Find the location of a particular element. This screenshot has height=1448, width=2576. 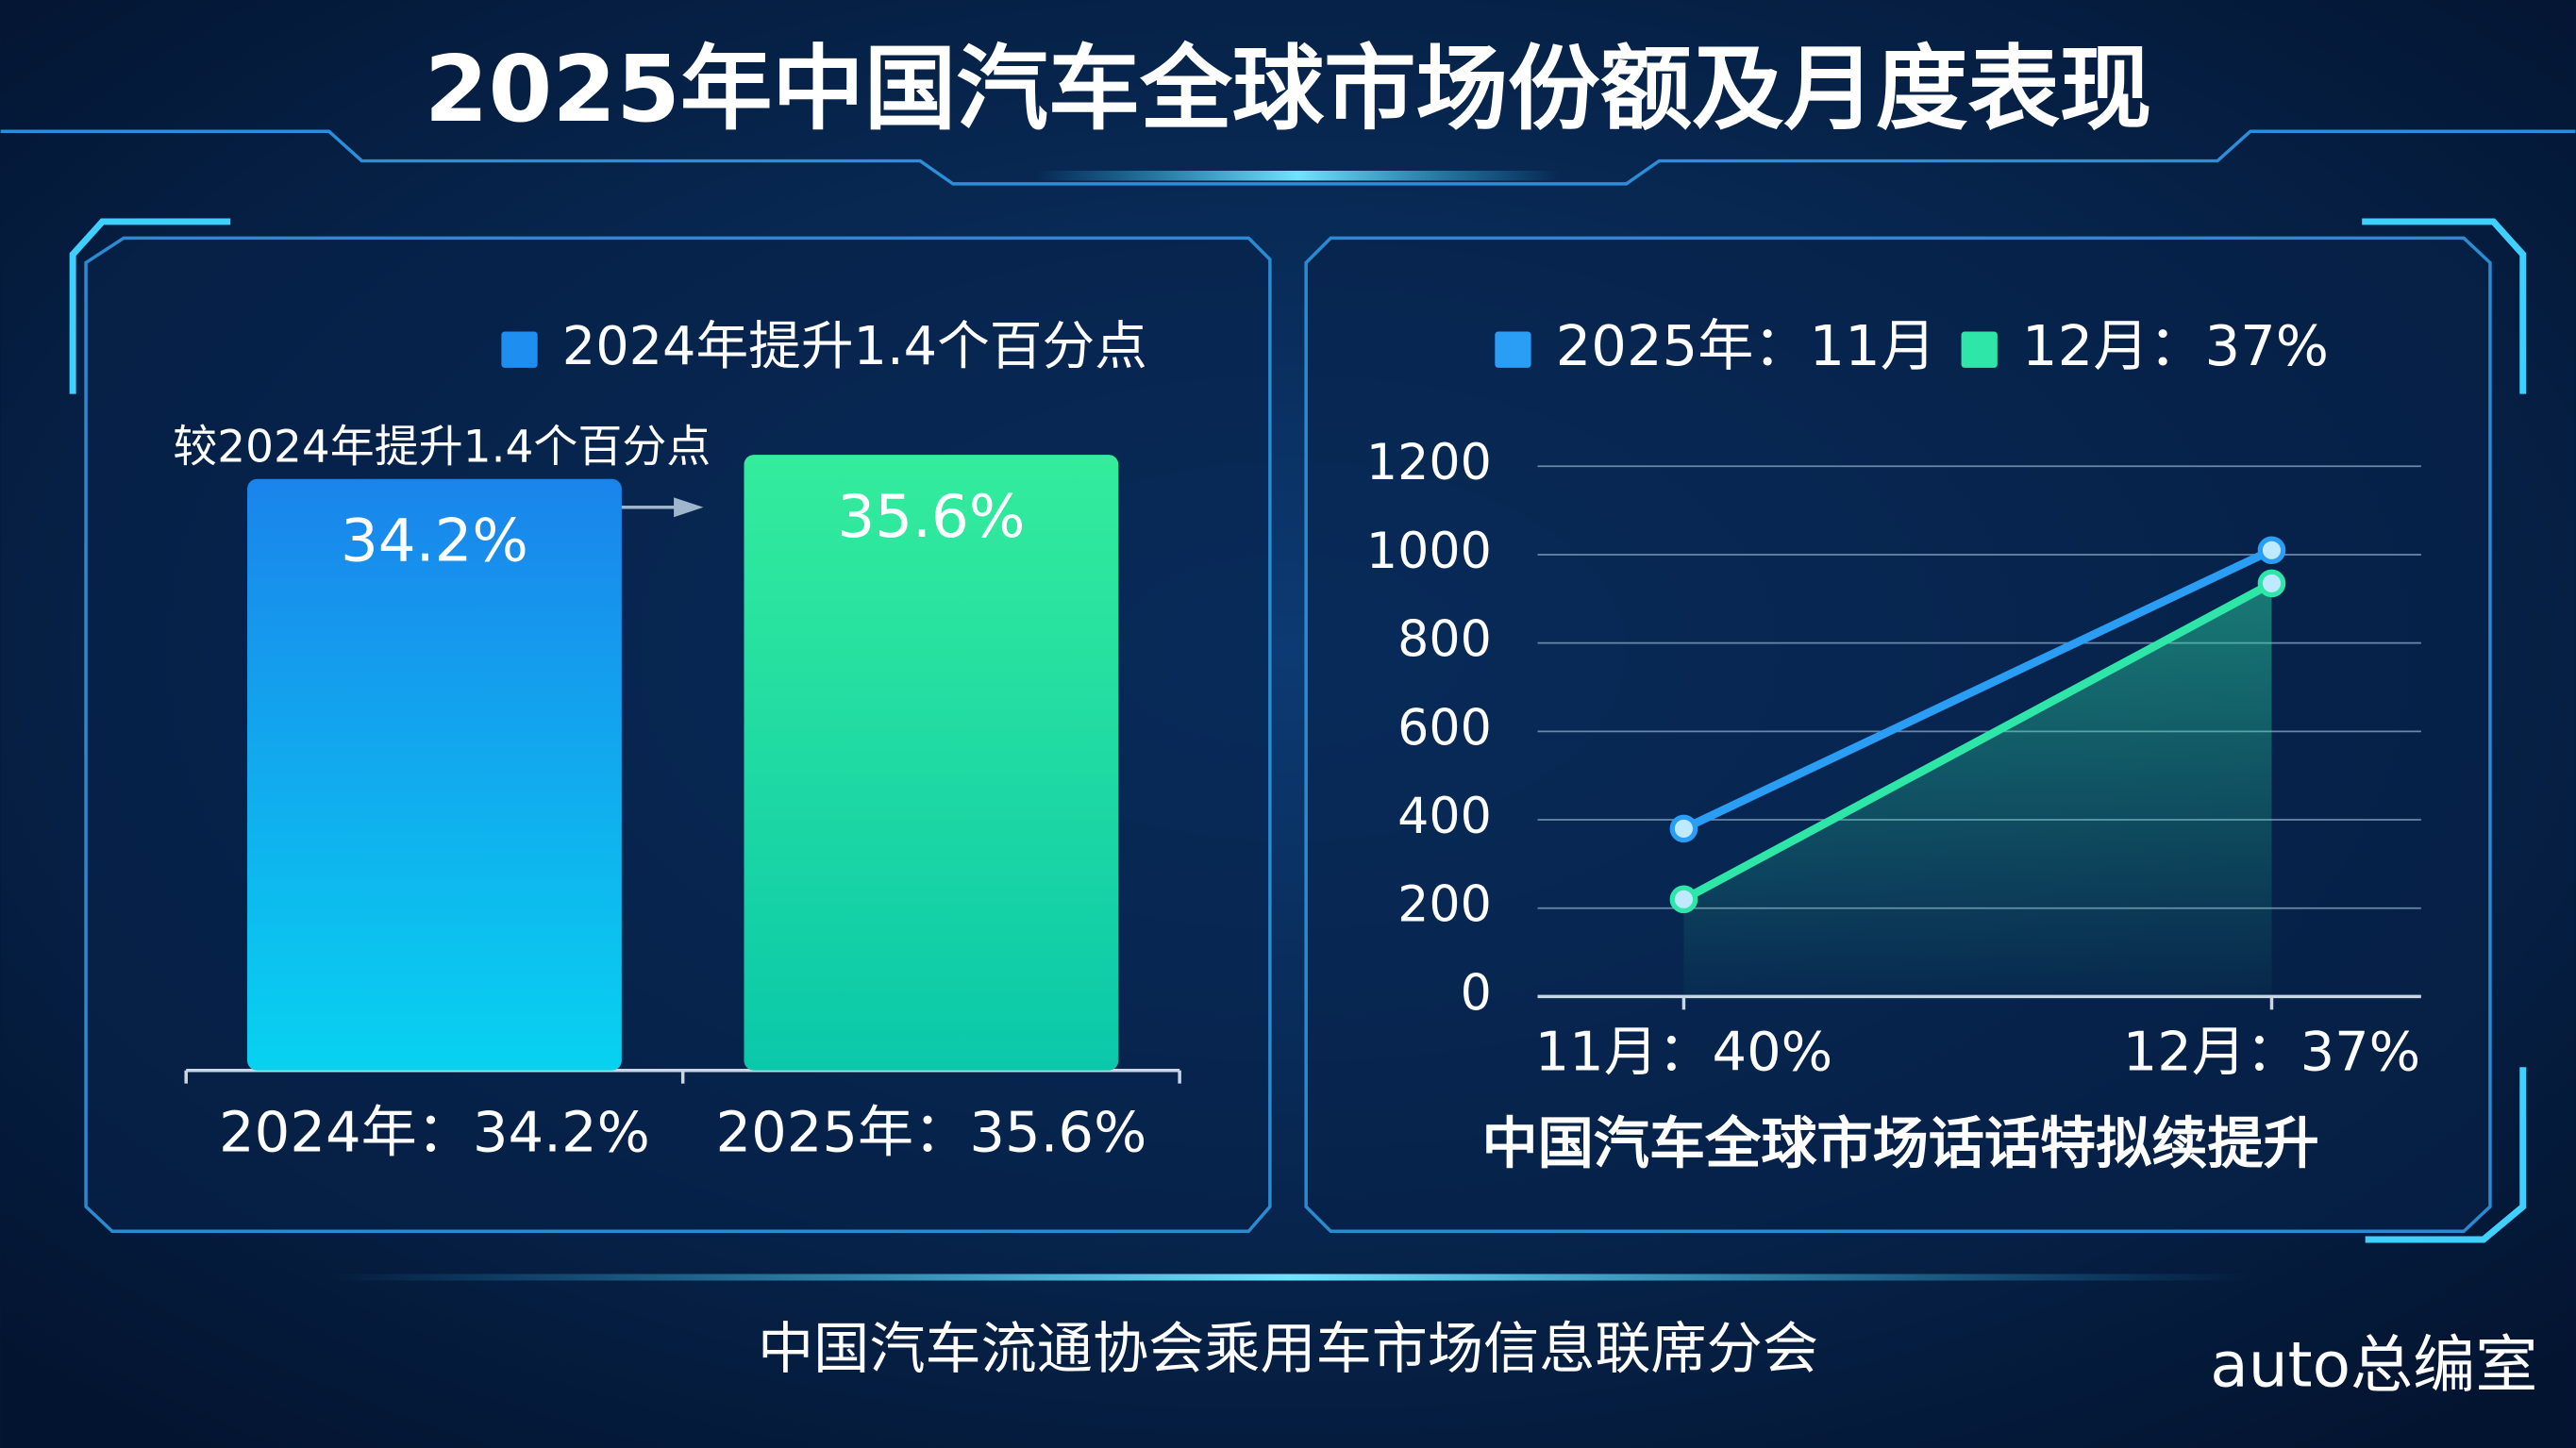

area is located at coordinates (1977, 790).